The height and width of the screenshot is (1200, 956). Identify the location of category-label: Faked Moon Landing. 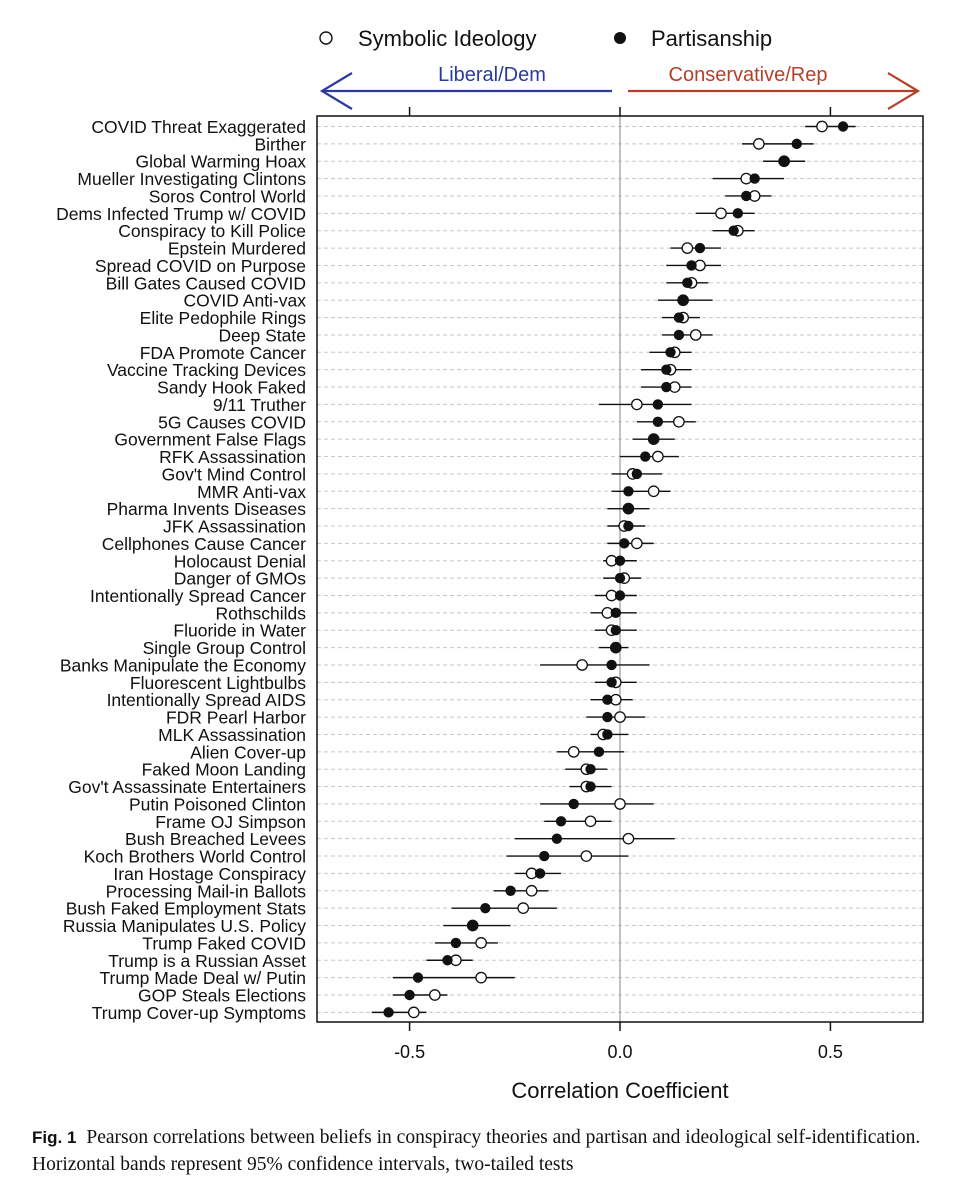
(224, 770).